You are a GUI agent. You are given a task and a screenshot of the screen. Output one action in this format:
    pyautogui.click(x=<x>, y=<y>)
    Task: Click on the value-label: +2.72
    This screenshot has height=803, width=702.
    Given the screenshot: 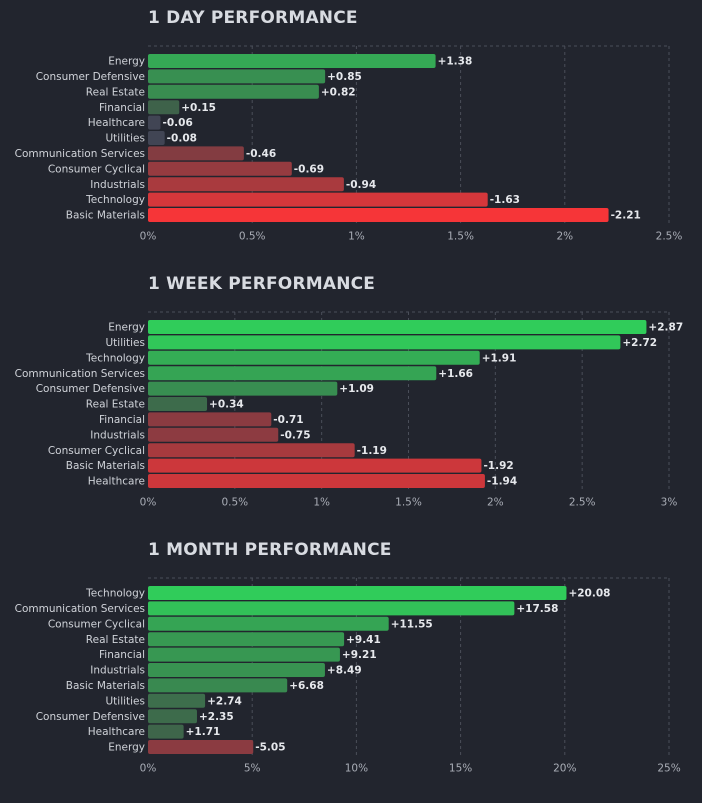 What is the action you would take?
    pyautogui.click(x=639, y=343)
    